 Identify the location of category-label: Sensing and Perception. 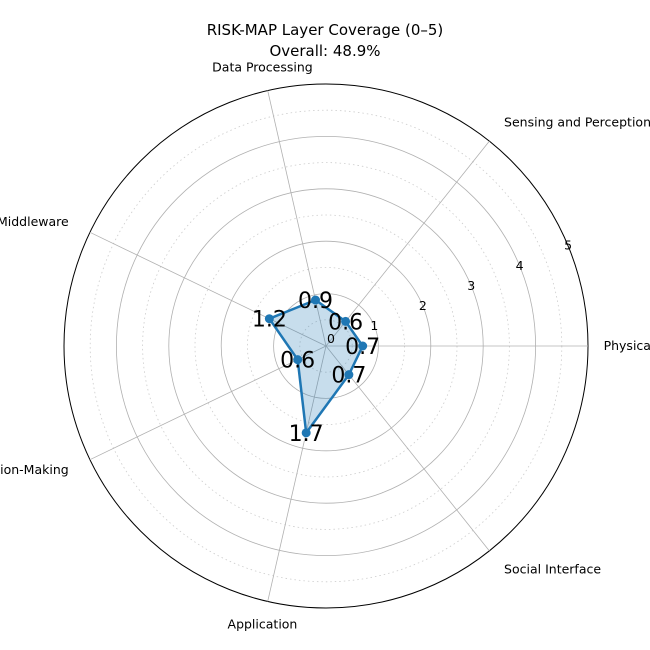
(577, 122).